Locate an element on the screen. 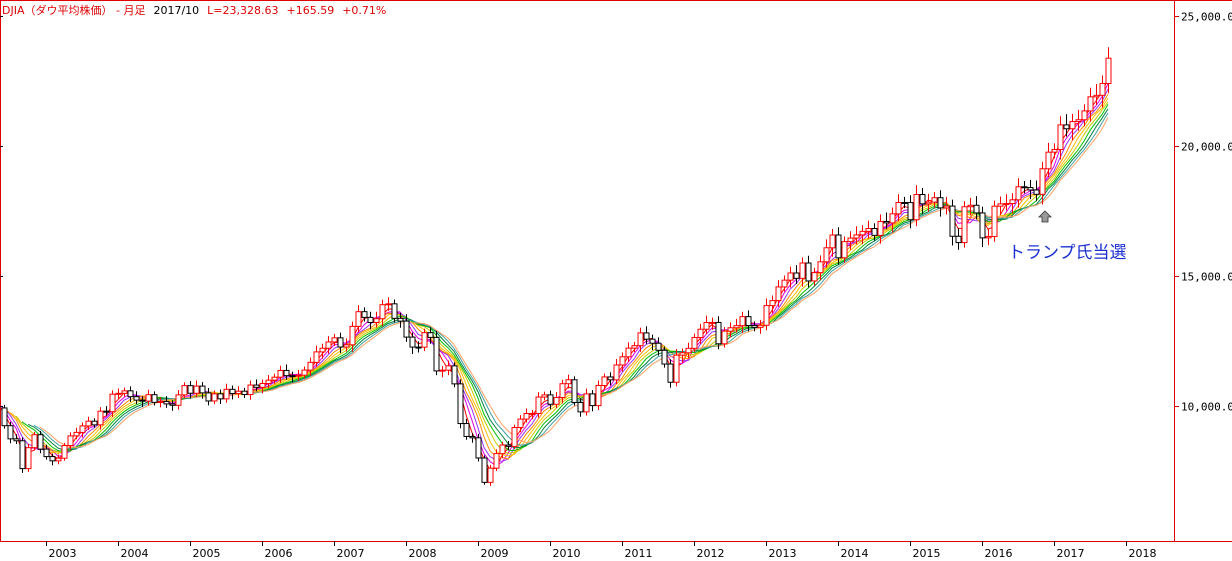 The image size is (1232, 561). x-tick-label: 2007 is located at coordinates (351, 553).